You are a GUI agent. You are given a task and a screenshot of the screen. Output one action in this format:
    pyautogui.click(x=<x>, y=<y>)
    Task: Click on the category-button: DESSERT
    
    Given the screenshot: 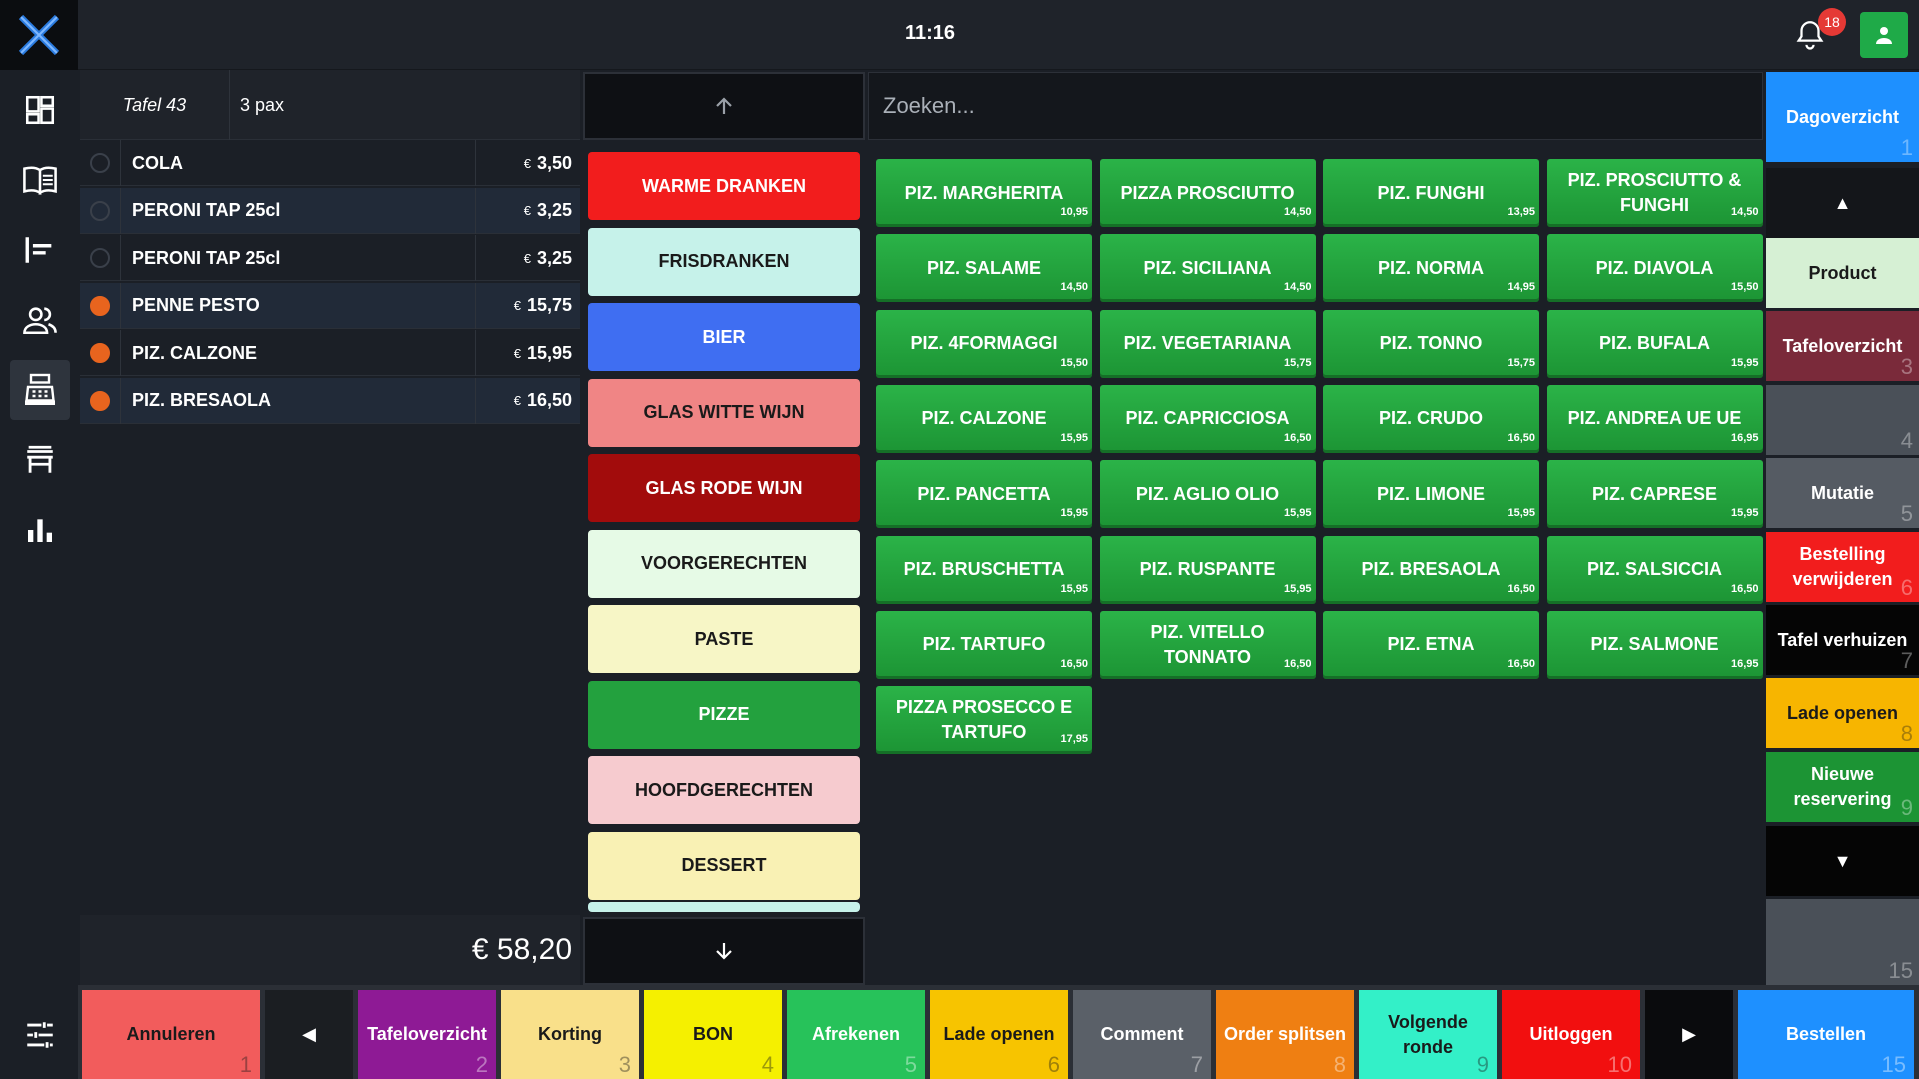 What is the action you would take?
    pyautogui.click(x=724, y=865)
    